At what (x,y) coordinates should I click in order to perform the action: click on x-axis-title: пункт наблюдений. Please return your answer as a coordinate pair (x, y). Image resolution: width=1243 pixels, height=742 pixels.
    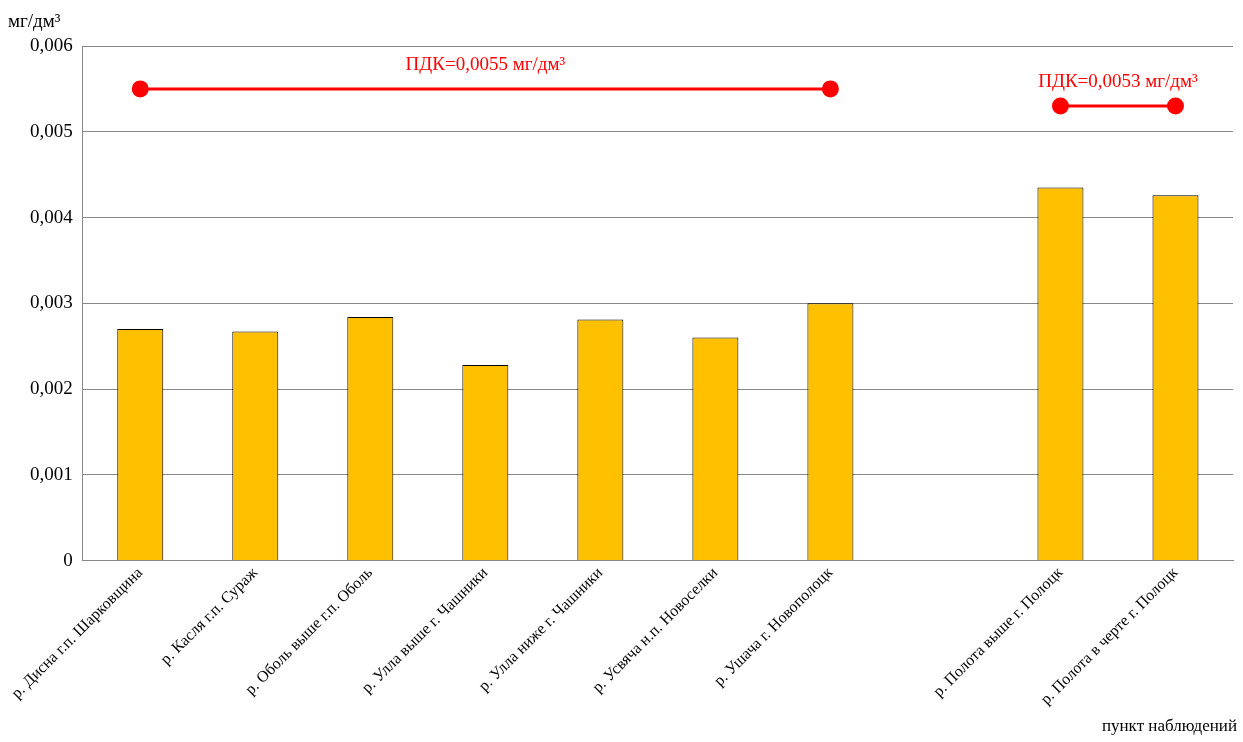
    Looking at the image, I should click on (1169, 726).